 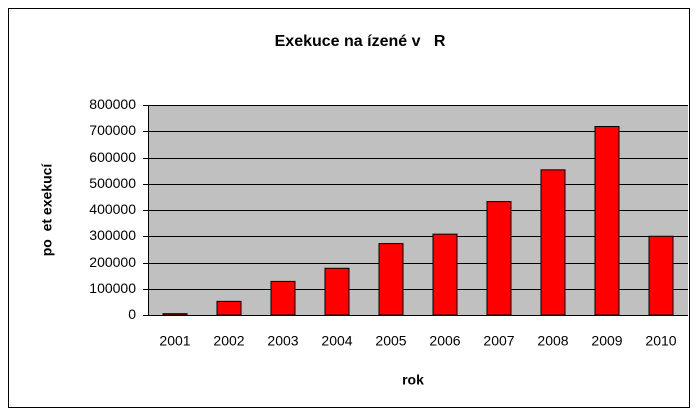 I want to click on x-tick-label: 2008, so click(x=552, y=341).